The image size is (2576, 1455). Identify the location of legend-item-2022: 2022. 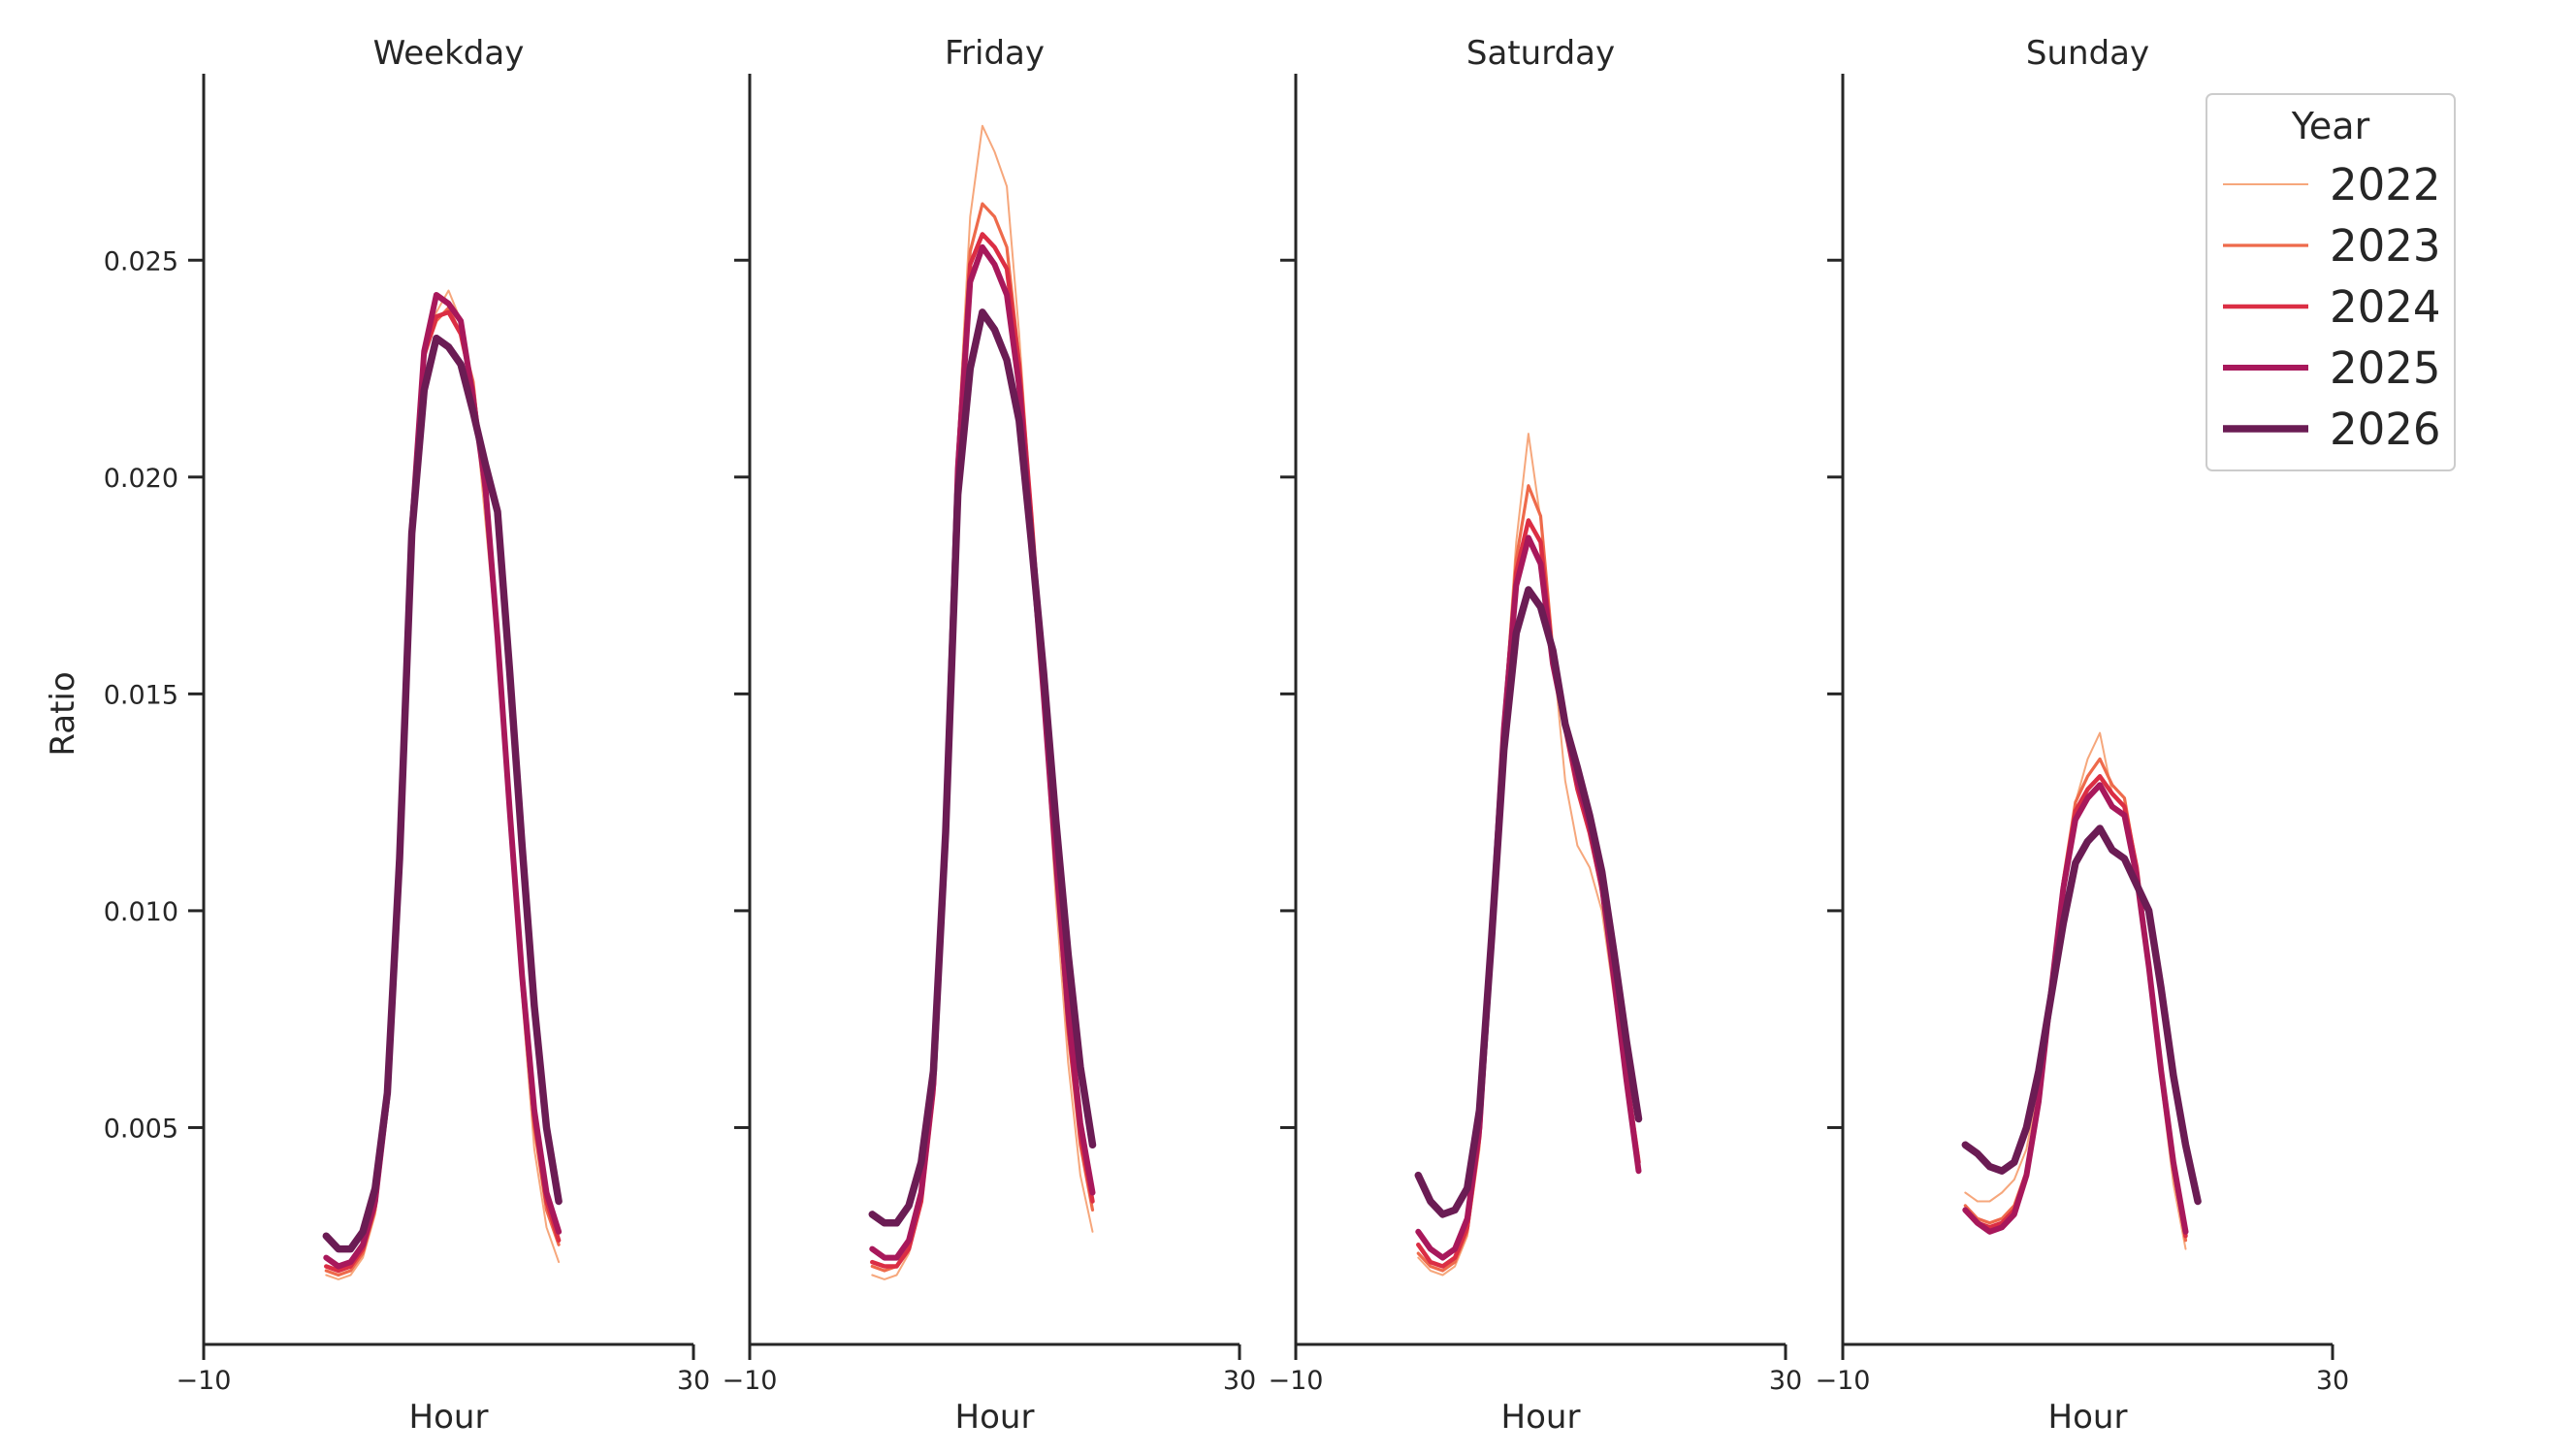
(2332, 184).